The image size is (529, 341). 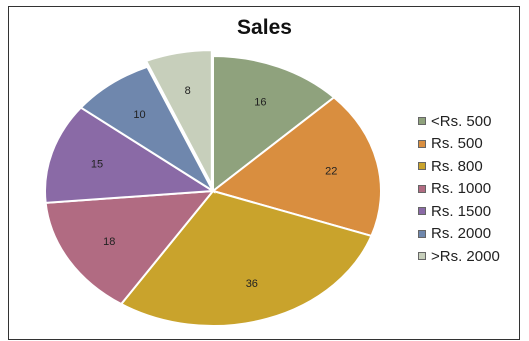 I want to click on legend-item-rs-2000: >Rs. 2000, so click(x=459, y=256).